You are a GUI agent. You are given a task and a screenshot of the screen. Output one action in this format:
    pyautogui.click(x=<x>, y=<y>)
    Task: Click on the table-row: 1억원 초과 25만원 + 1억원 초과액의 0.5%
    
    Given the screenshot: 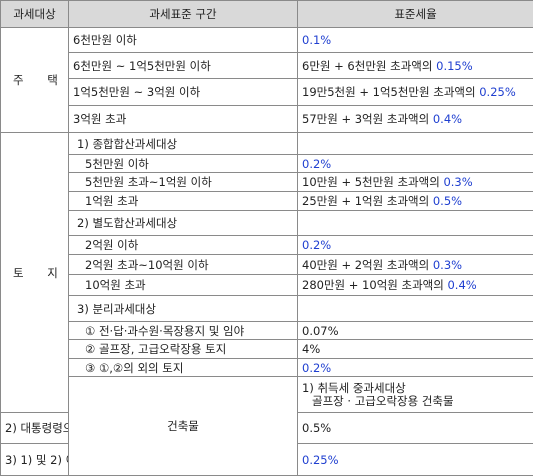 What is the action you would take?
    pyautogui.click(x=267, y=201)
    